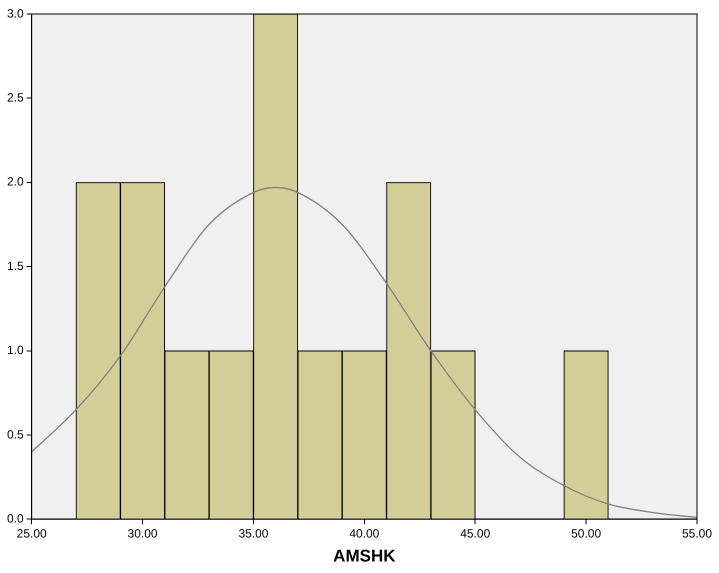 The height and width of the screenshot is (573, 719). Describe the element at coordinates (475, 533) in the screenshot. I see `x-tick-label: 45.00` at that location.